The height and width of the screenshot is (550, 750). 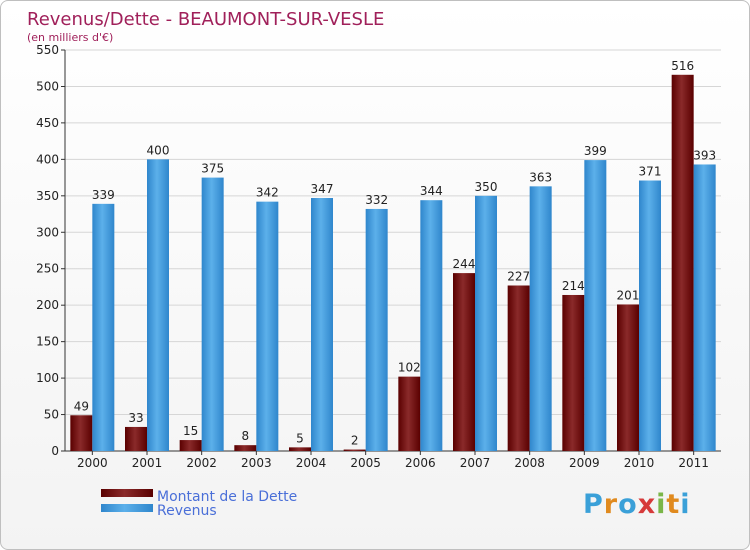 I want to click on data-label-revenus: 342, so click(x=267, y=193).